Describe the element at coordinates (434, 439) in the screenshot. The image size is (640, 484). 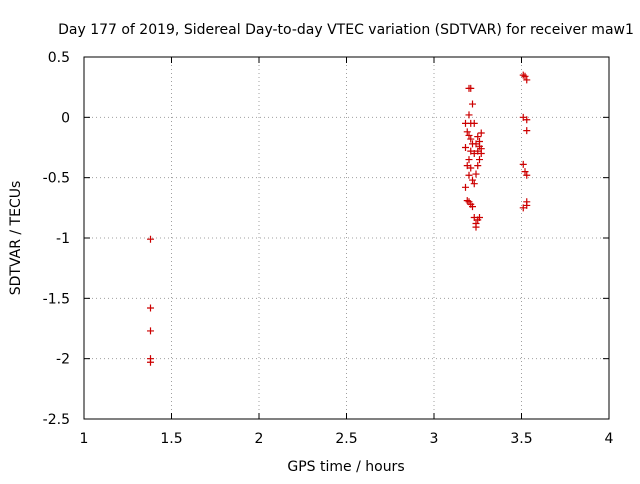
I see `x-tick-label: 3` at that location.